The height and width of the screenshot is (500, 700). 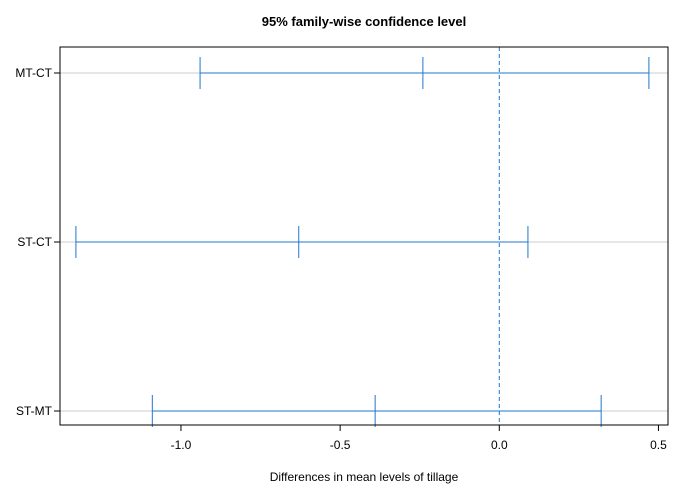 What do you see at coordinates (499, 445) in the screenshot?
I see `x-tick-label: 0.0` at bounding box center [499, 445].